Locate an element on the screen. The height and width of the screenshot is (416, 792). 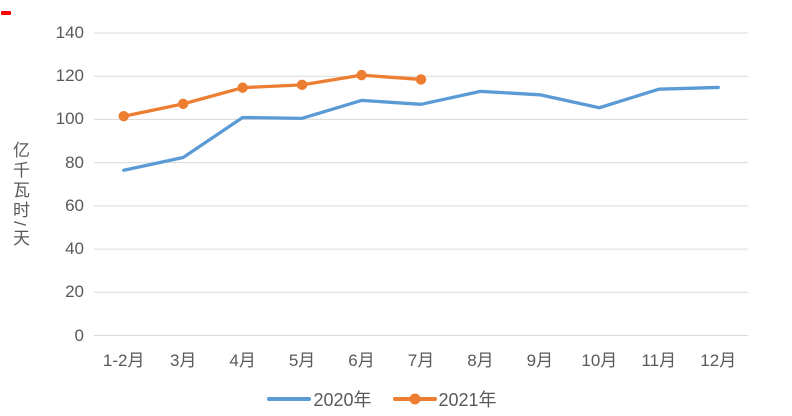
x-tick-label: 7月 is located at coordinates (421, 360).